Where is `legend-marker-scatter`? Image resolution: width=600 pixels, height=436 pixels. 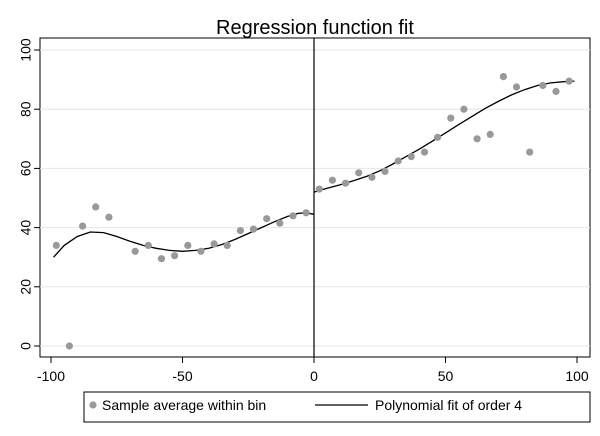 legend-marker-scatter is located at coordinates (93, 405).